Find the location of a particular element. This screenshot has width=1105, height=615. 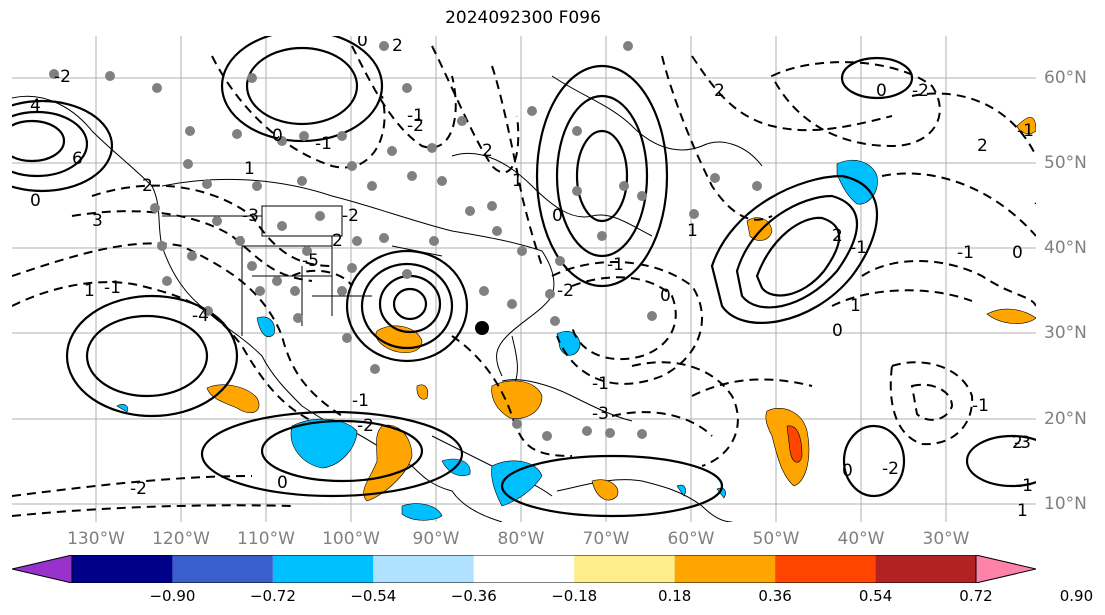

y-tick-label: 50°N is located at coordinates (1065, 163).